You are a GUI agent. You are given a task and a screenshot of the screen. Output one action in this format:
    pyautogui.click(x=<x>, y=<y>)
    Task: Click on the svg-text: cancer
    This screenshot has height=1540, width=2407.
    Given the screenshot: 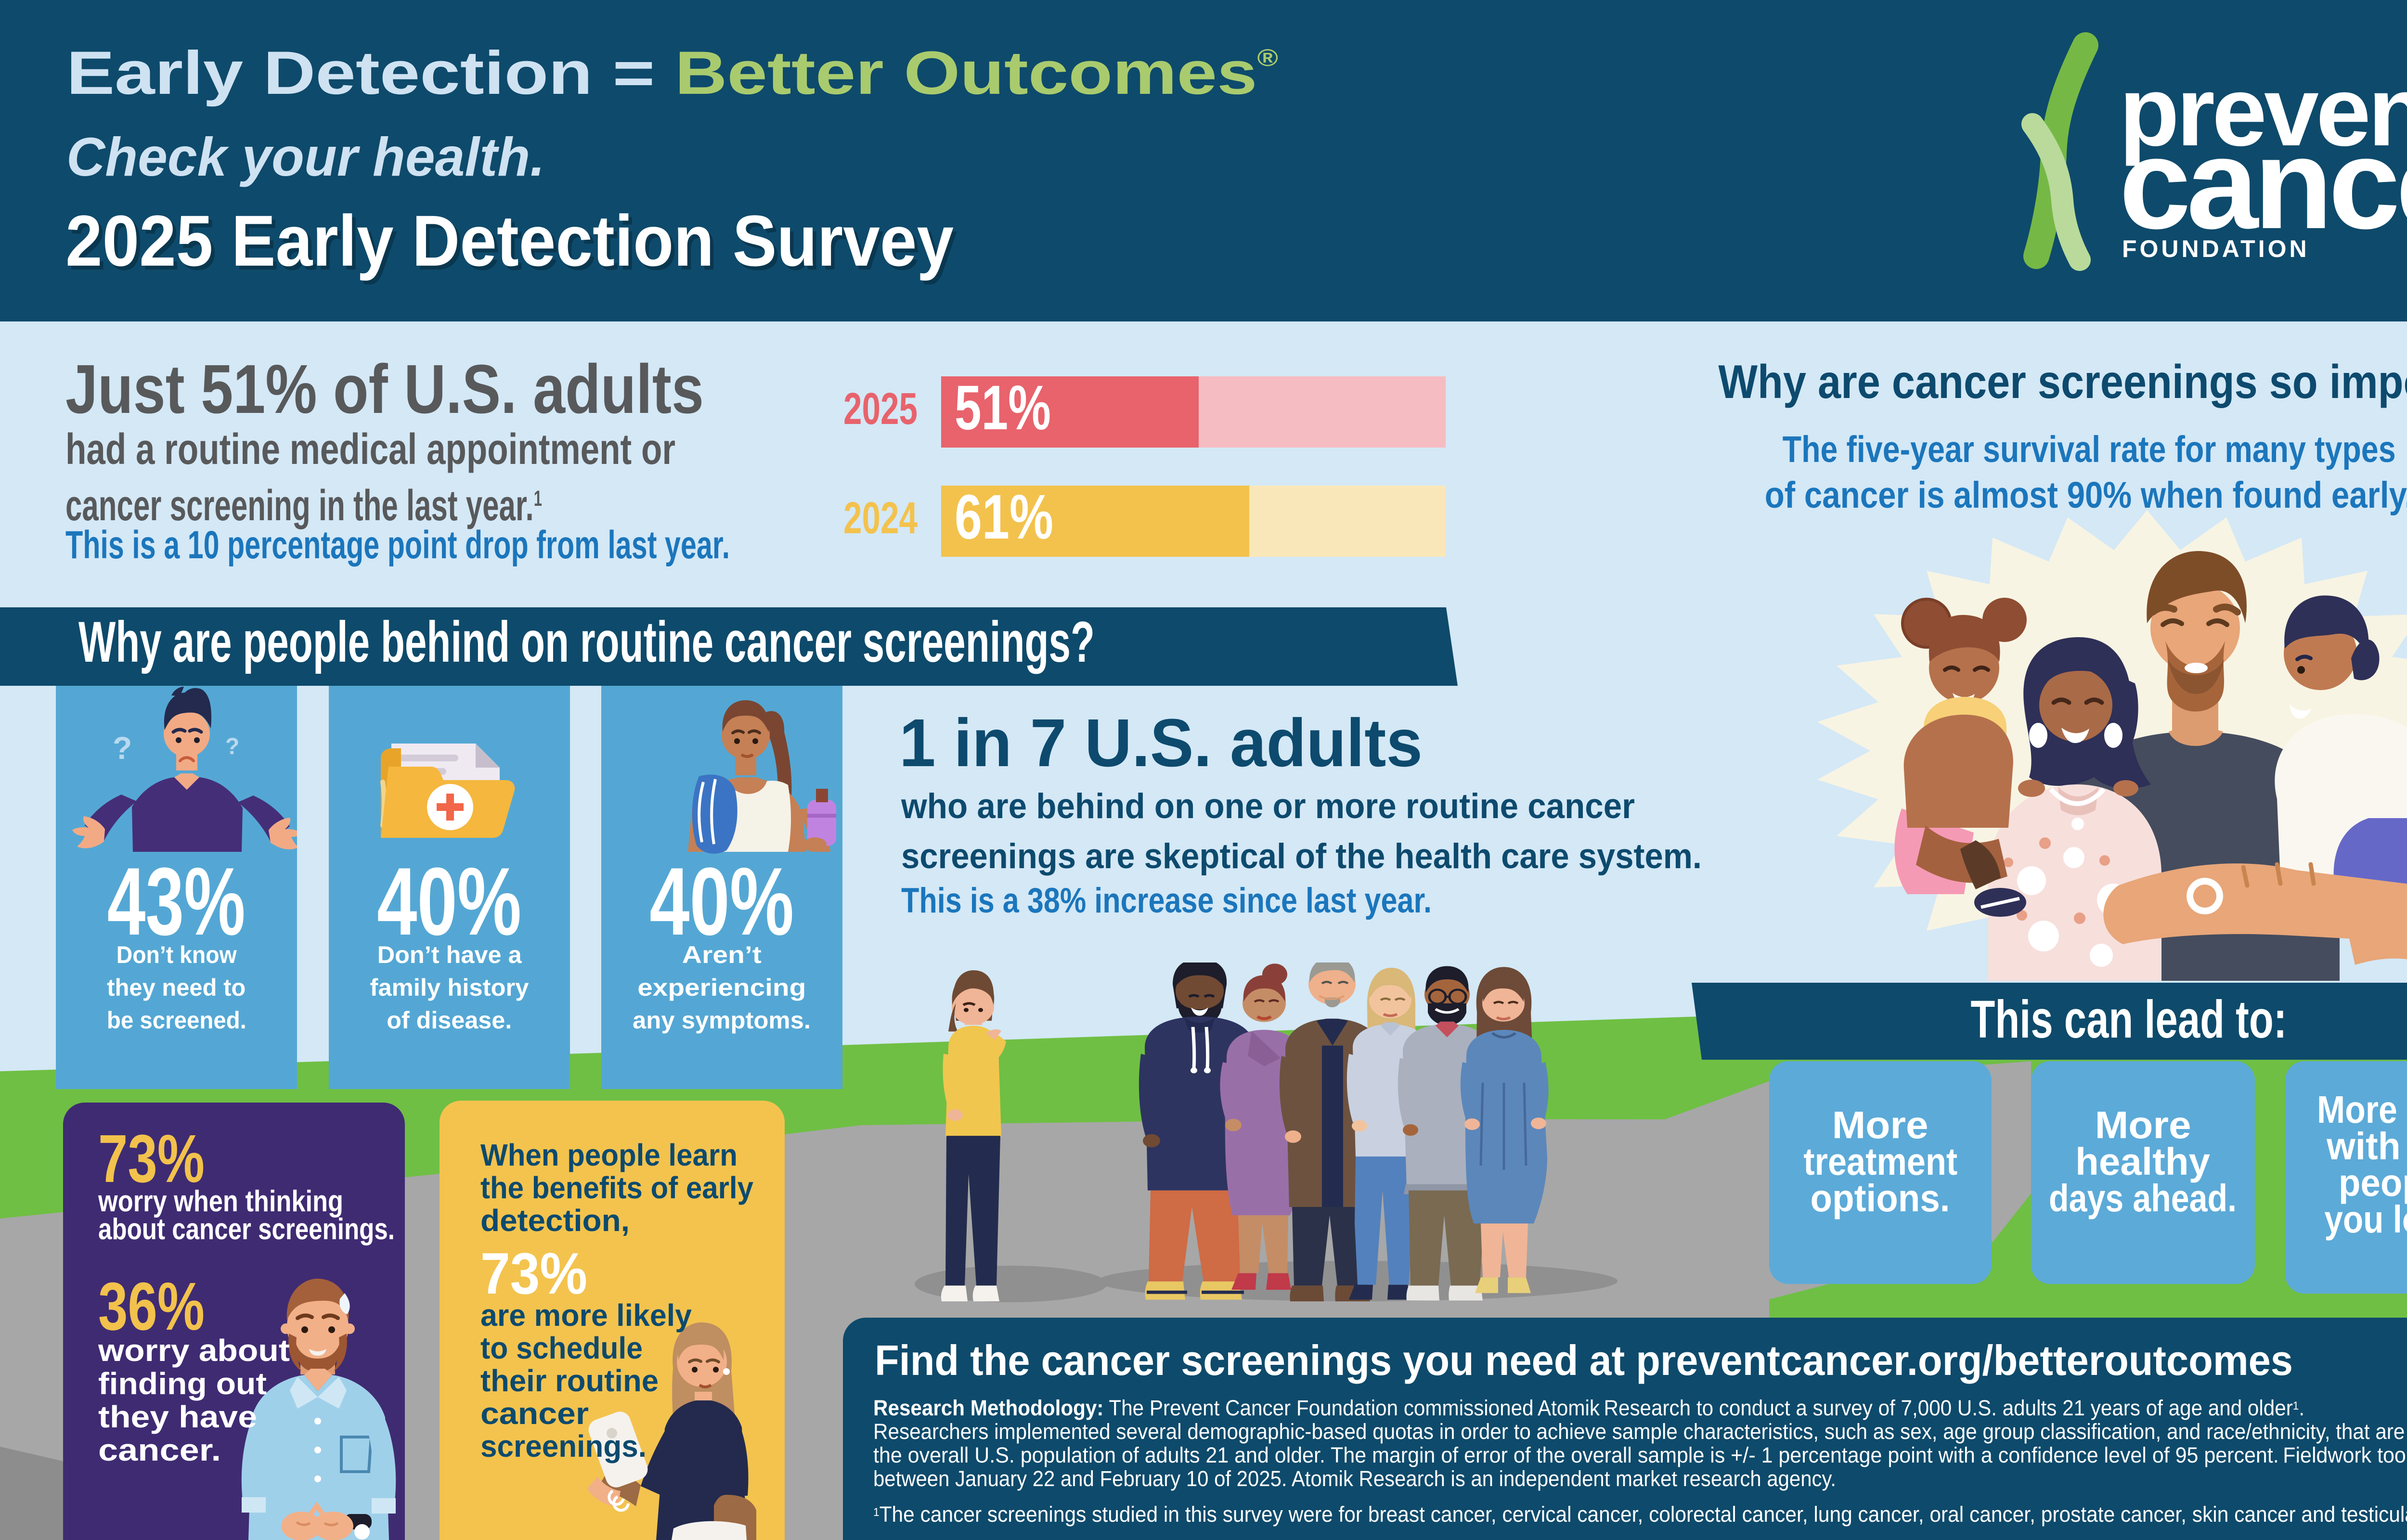 What is the action you would take?
    pyautogui.click(x=2263, y=183)
    